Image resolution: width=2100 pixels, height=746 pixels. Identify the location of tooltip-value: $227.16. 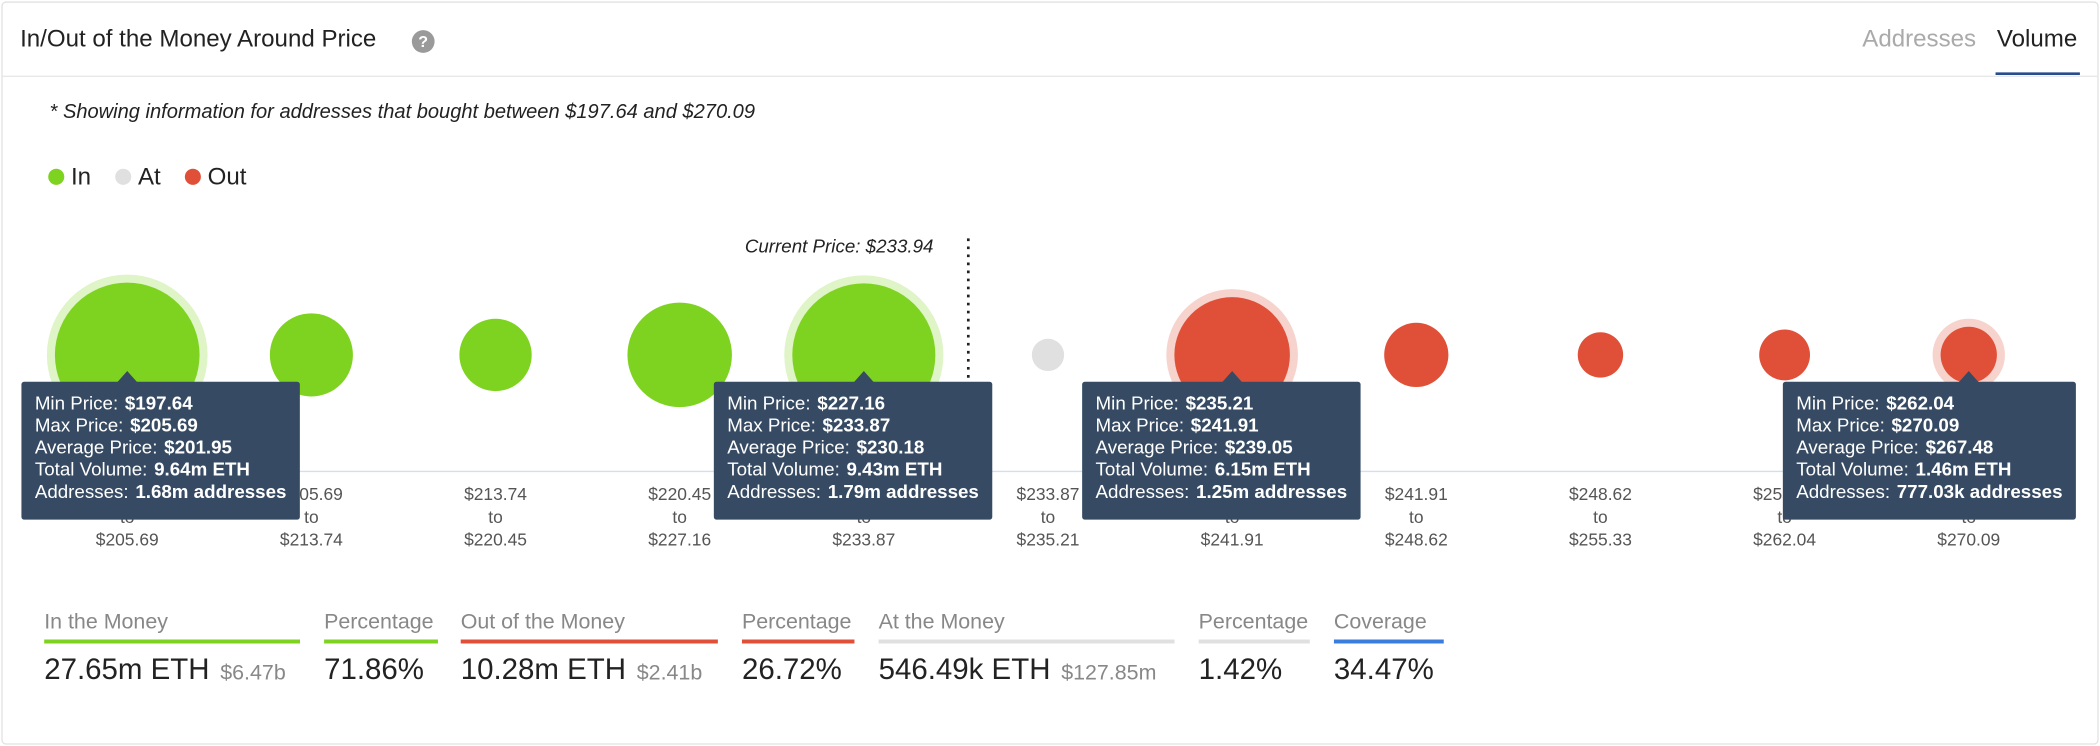
(851, 402).